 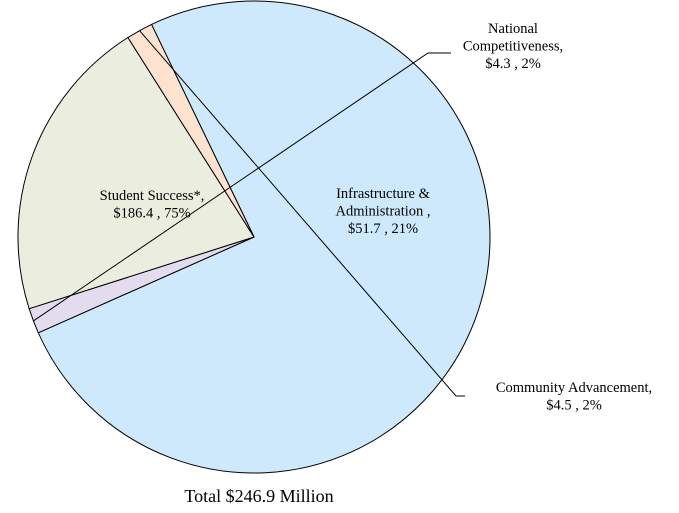 What do you see at coordinates (513, 64) in the screenshot?
I see `slice-label-line: $4.3 , 2%` at bounding box center [513, 64].